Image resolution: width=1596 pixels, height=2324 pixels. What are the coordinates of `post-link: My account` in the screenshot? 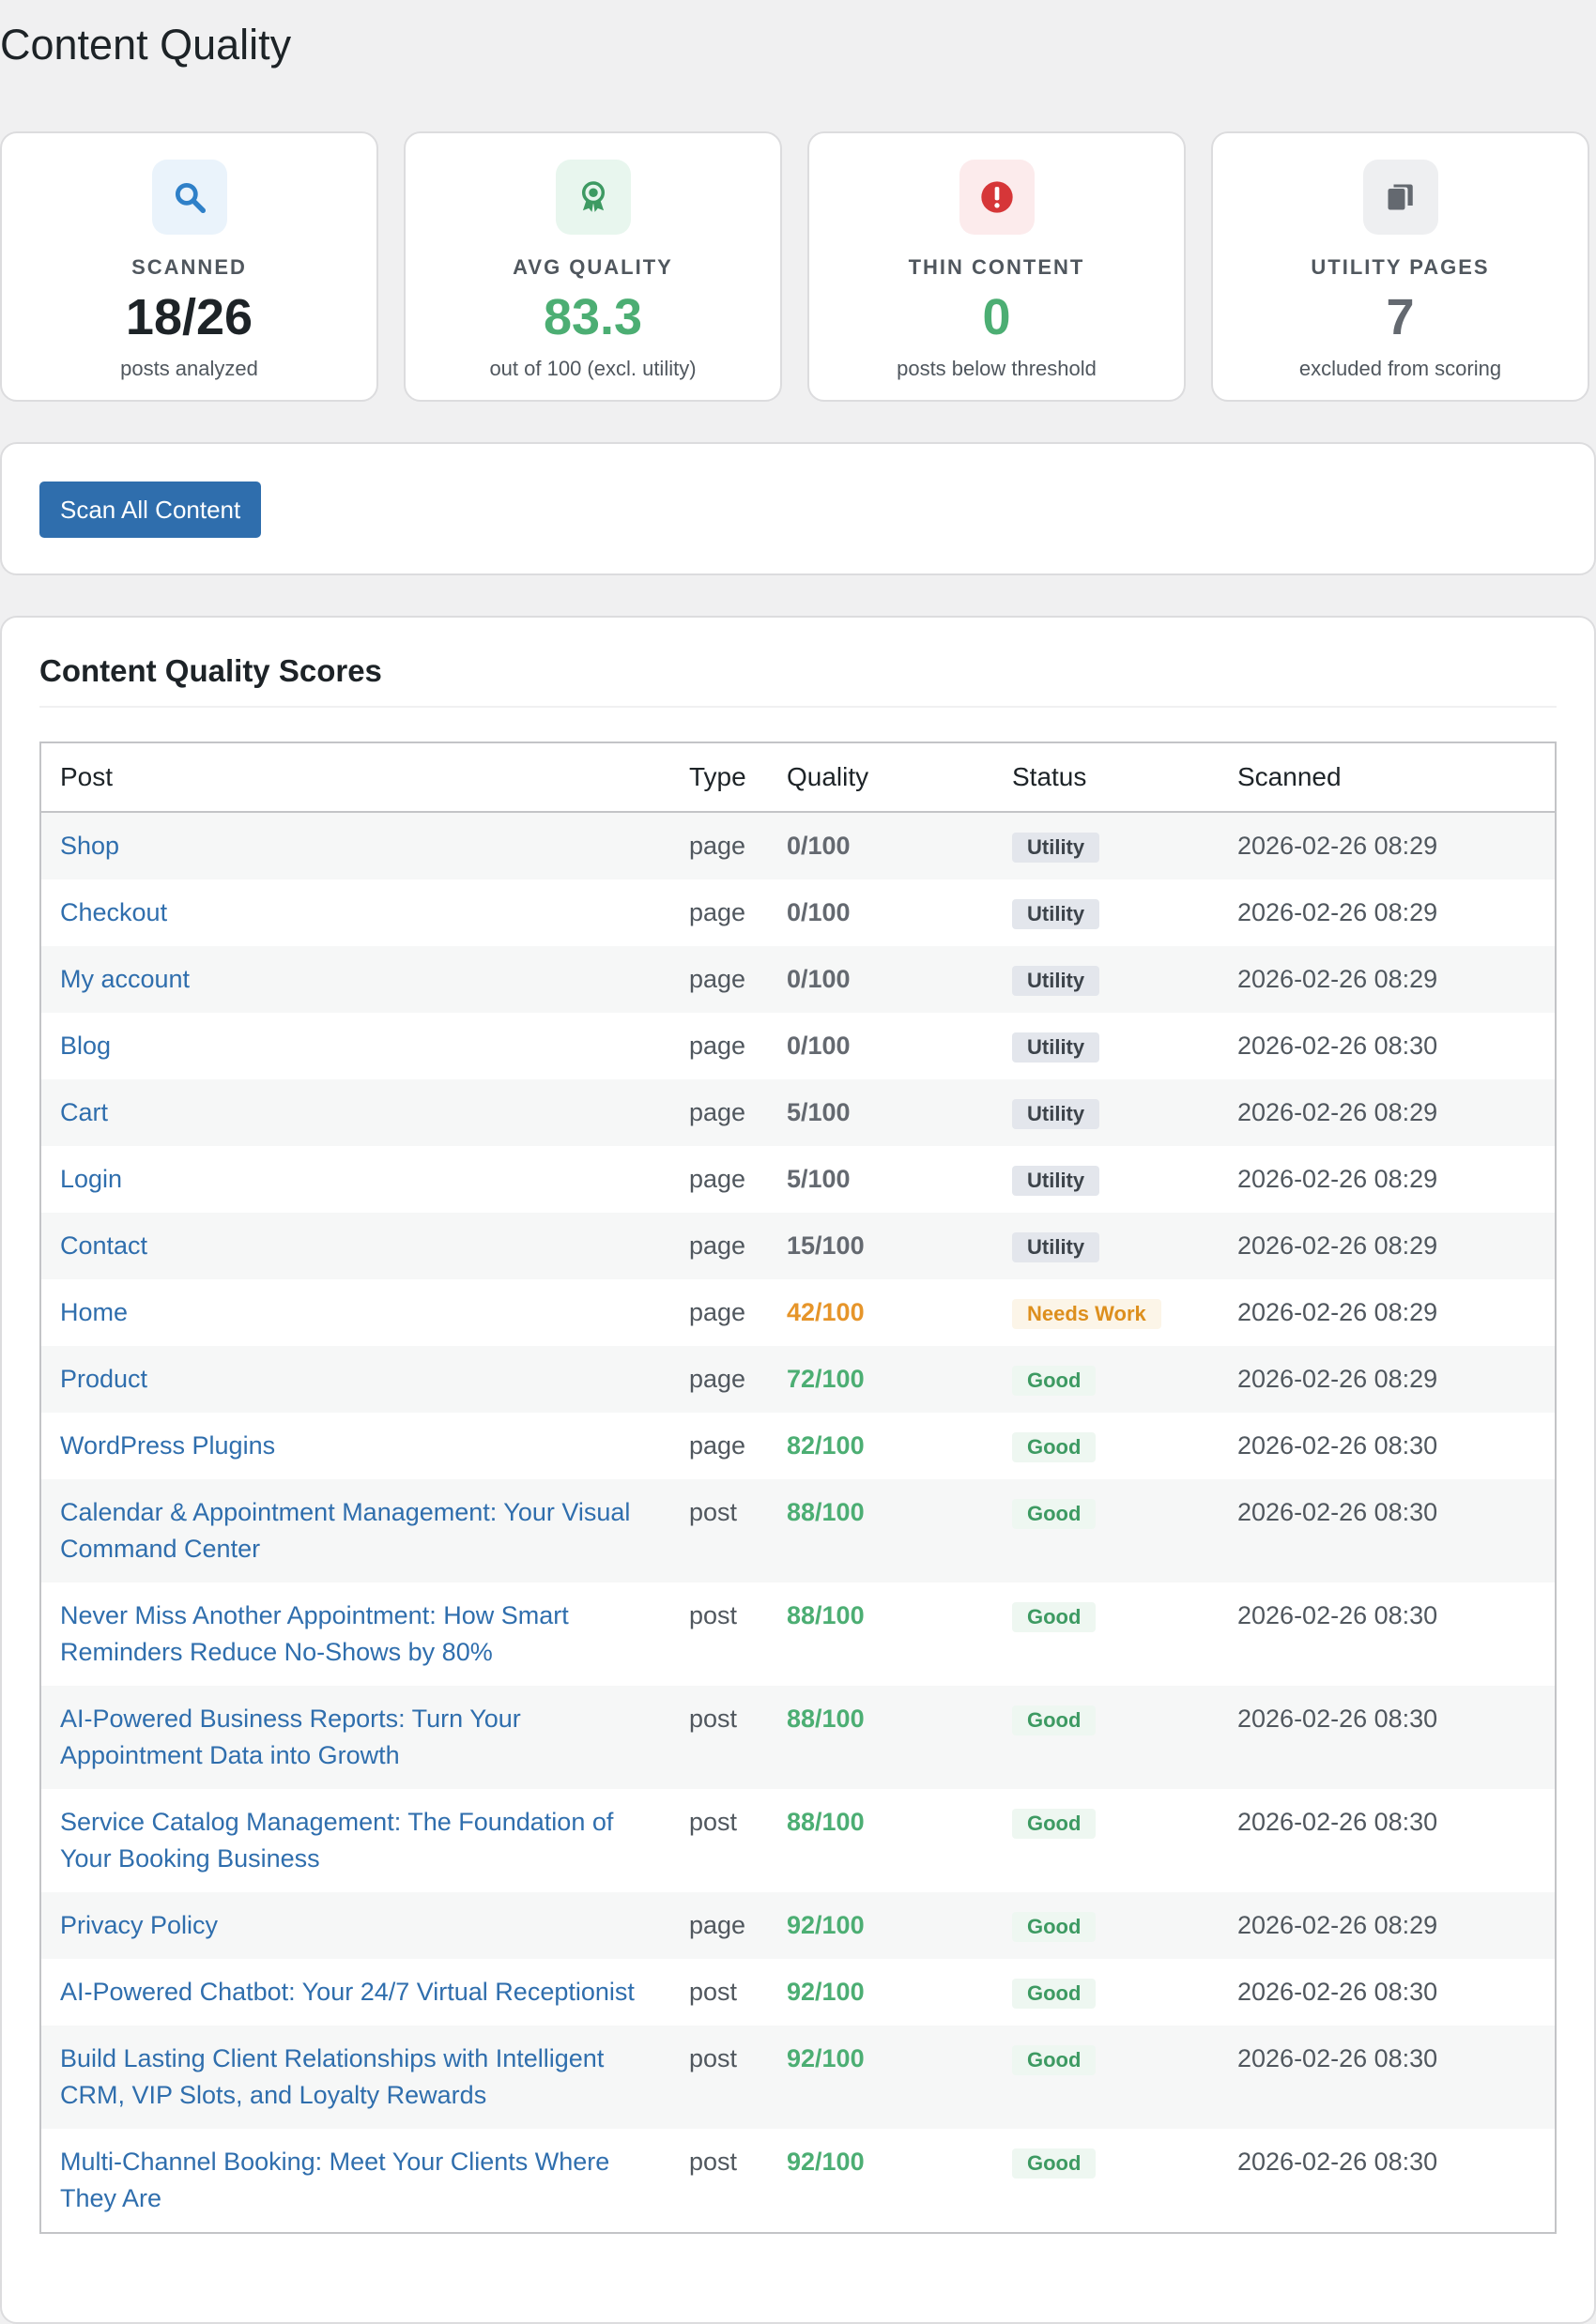 It's located at (126, 979).